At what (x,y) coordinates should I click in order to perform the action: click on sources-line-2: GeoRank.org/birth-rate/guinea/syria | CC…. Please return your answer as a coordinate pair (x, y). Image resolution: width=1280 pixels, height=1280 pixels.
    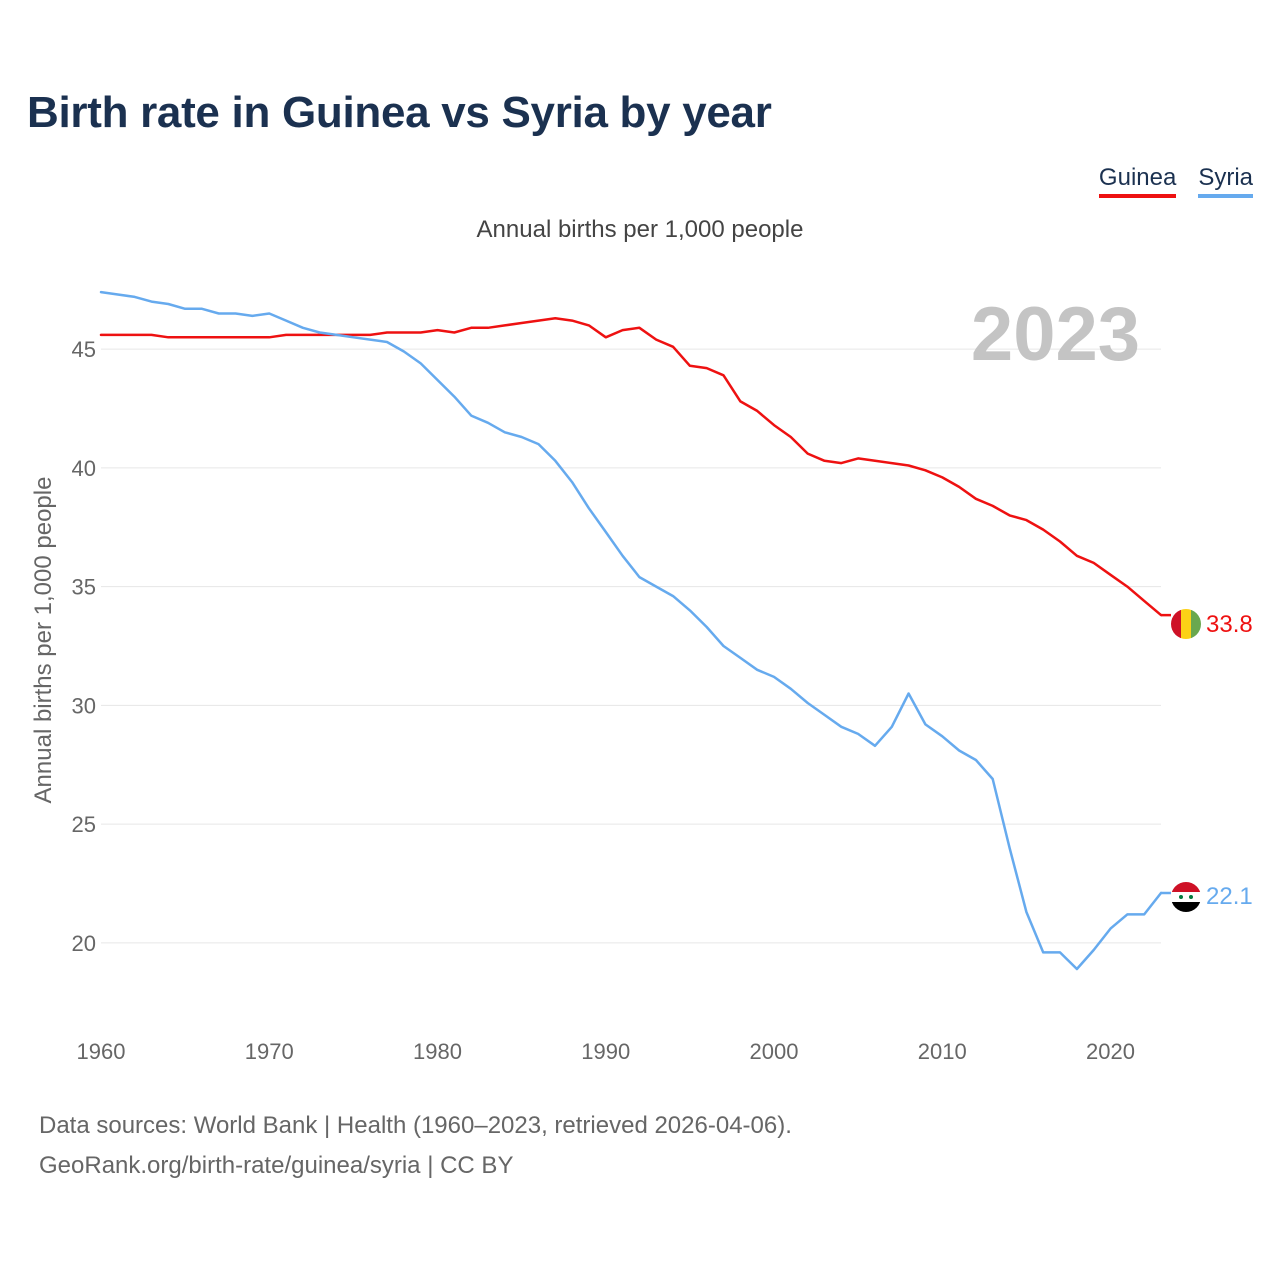
    Looking at the image, I should click on (276, 1165).